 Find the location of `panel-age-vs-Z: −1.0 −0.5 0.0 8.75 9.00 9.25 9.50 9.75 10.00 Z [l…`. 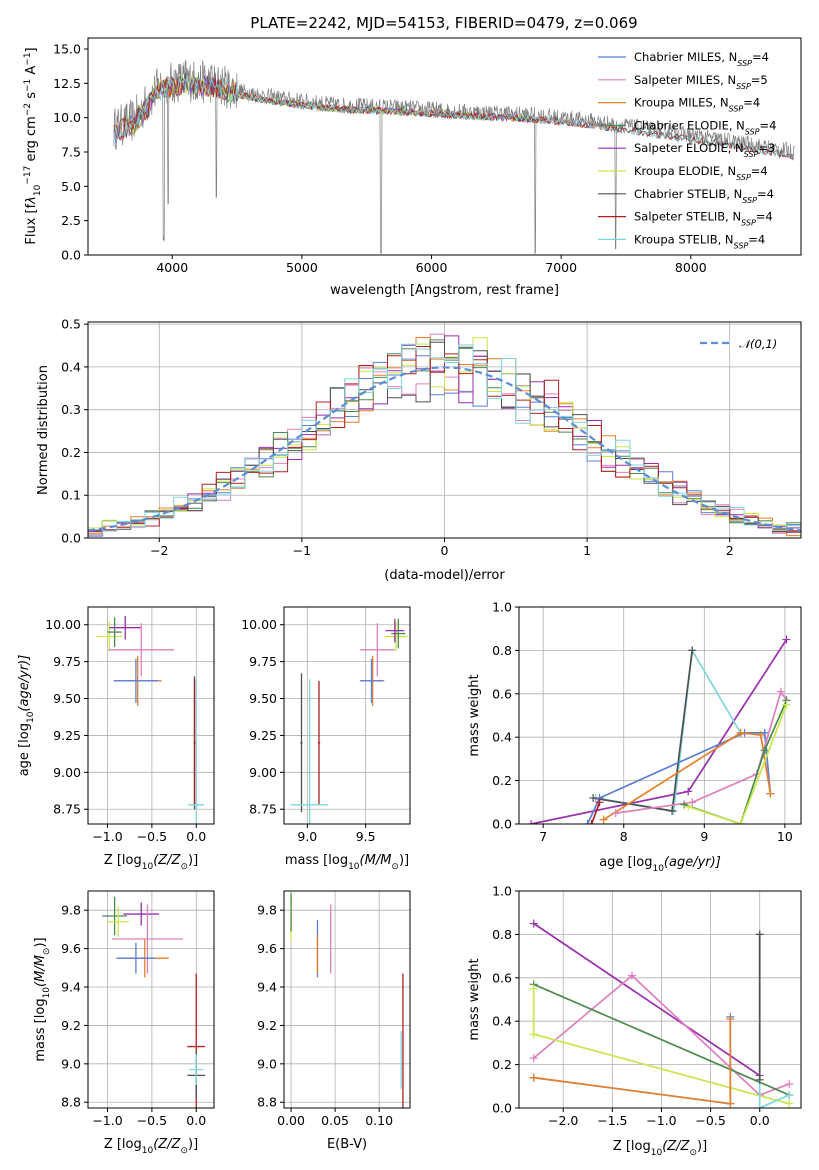

panel-age-vs-Z: −1.0 −0.5 0.0 8.75 9.00 9.25 9.50 9.75 10.00 Z [l… is located at coordinates (116, 739).